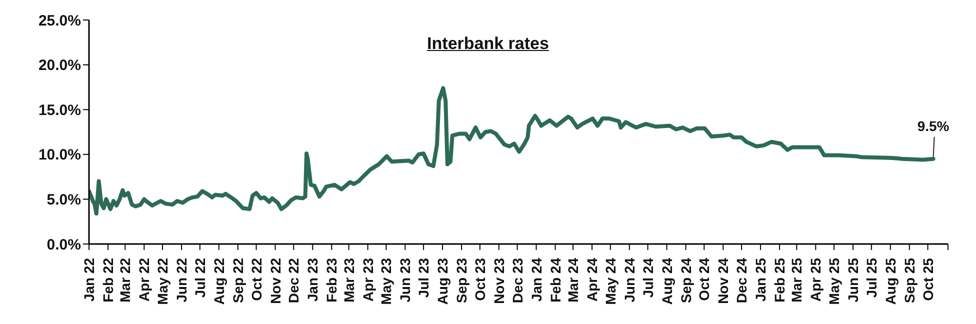  I want to click on x-tick-label: Jul 22, so click(200, 278).